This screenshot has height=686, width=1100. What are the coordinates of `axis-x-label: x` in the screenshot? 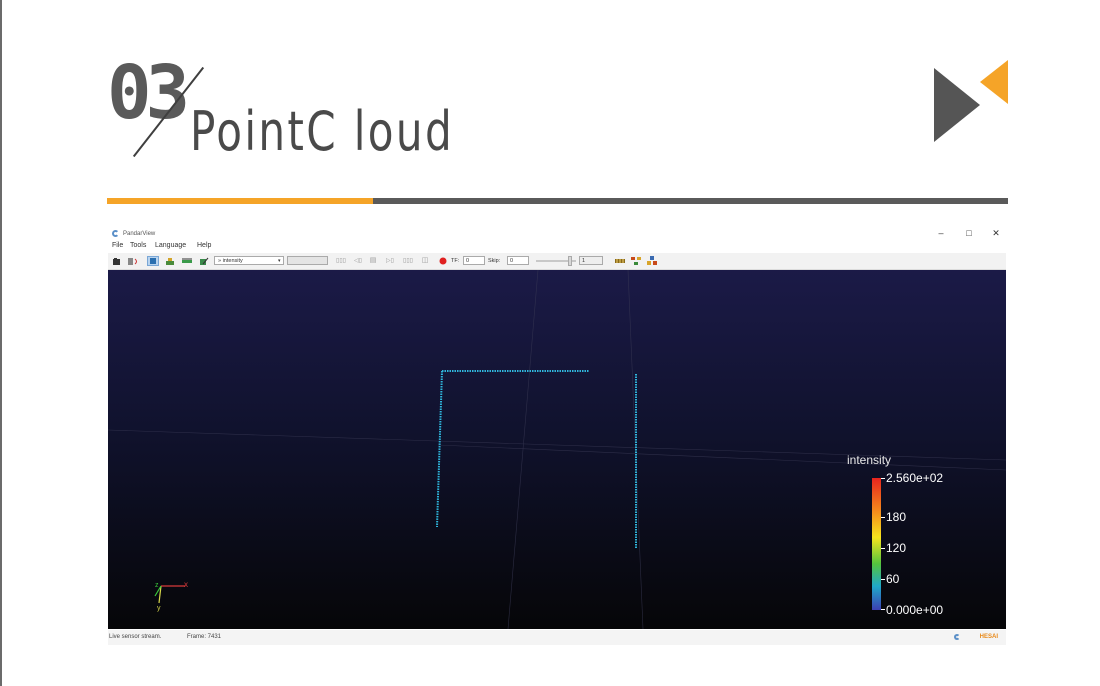 It's located at (186, 584).